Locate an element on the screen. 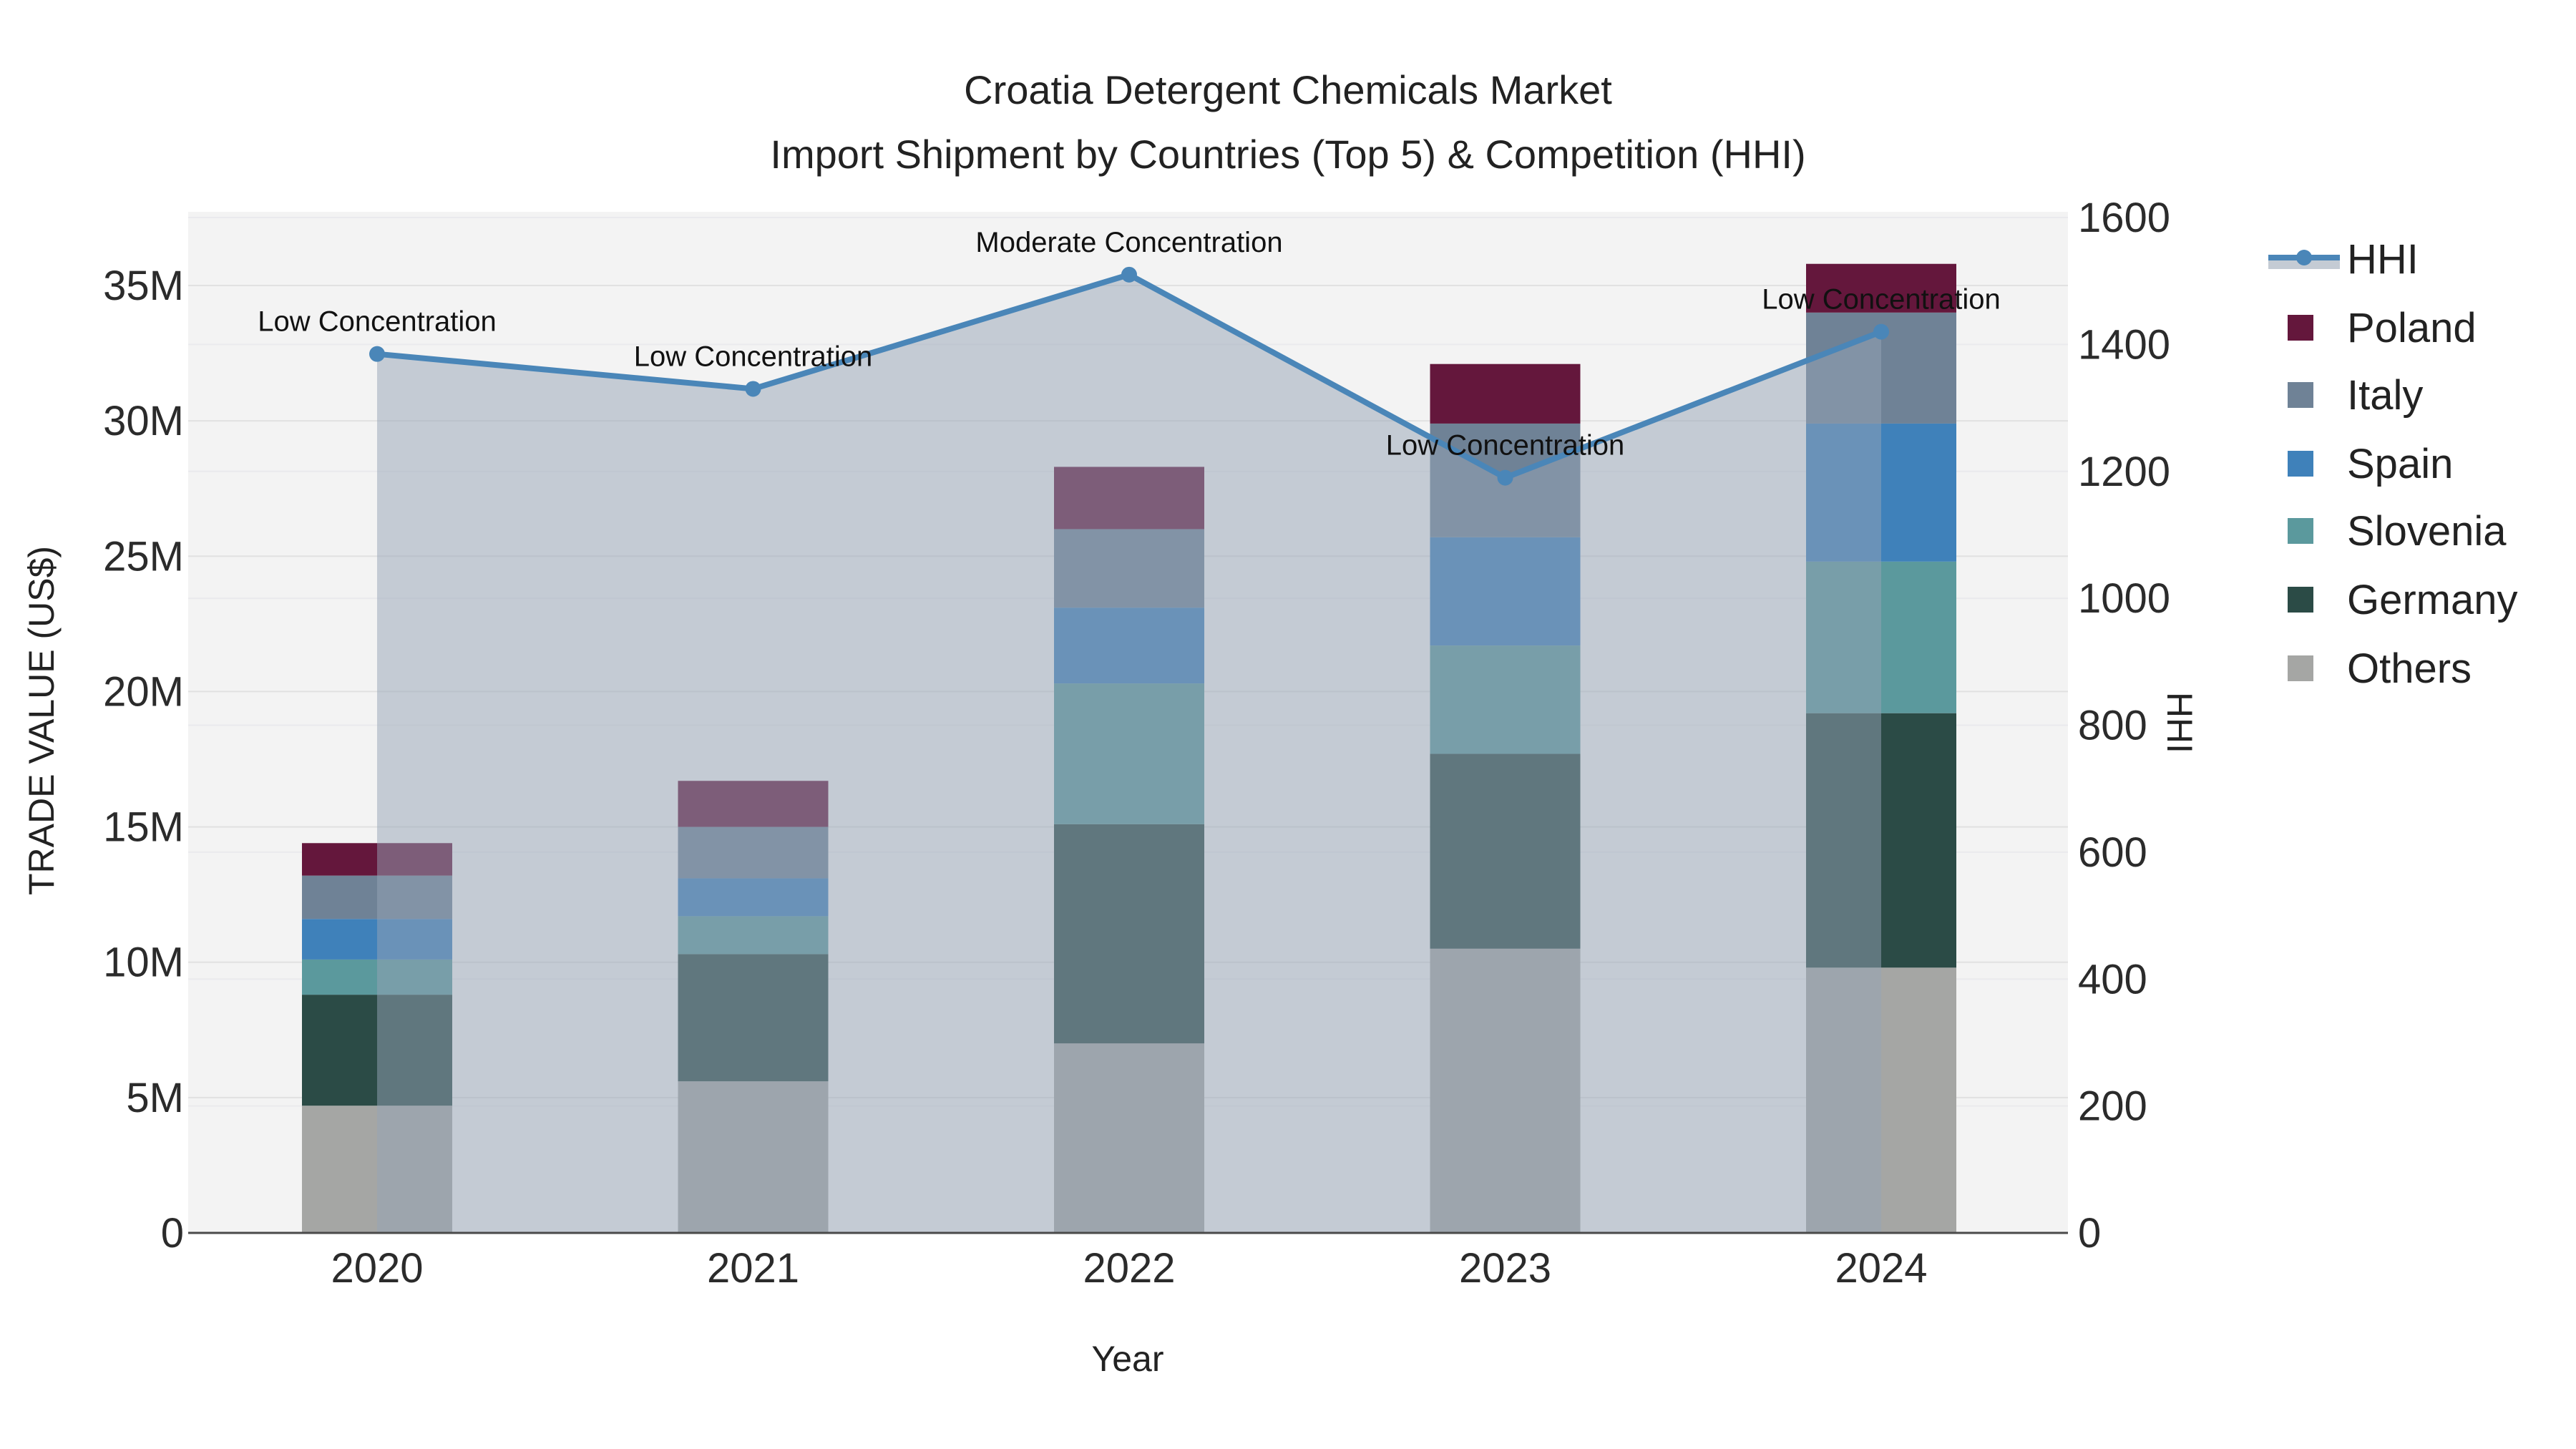  hhi-point-2023 is located at coordinates (1505, 478).